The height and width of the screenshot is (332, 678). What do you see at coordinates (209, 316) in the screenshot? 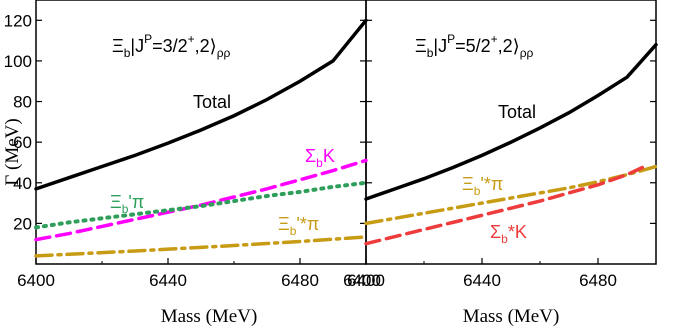
I see `x-axis-label-left: Mass (MeV)` at bounding box center [209, 316].